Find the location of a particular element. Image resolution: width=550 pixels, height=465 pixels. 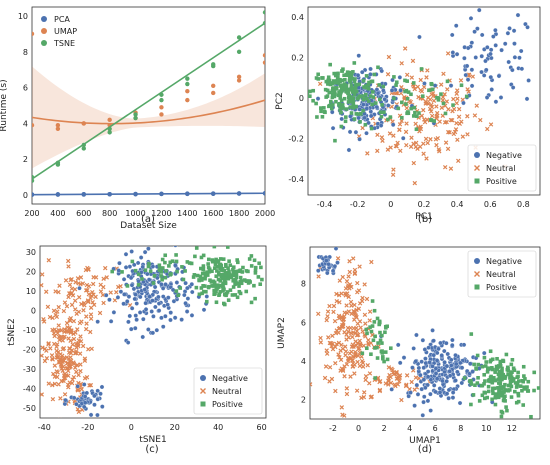

y-tick-label: 2 is located at coordinates (303, 400).